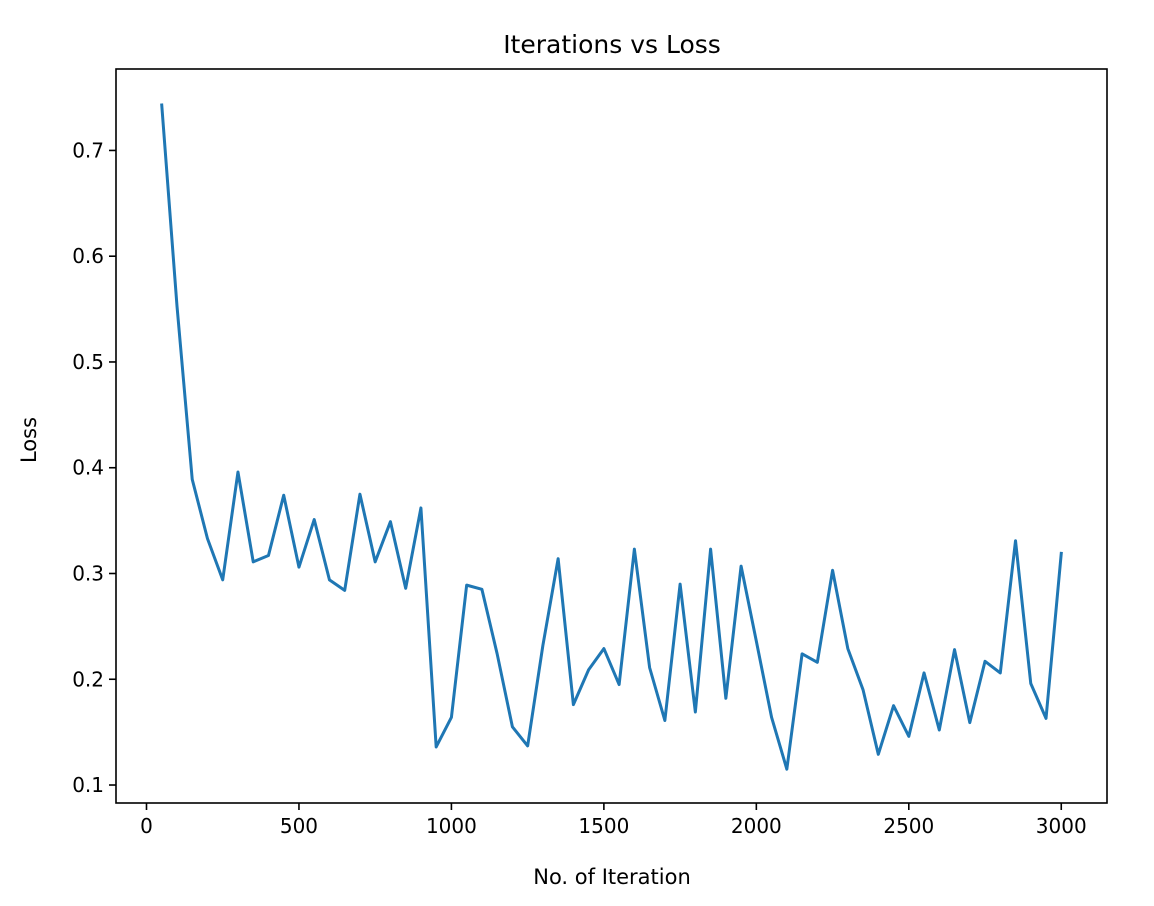 Image resolution: width=1154 pixels, height=906 pixels. I want to click on x-tick-label: 2500, so click(908, 826).